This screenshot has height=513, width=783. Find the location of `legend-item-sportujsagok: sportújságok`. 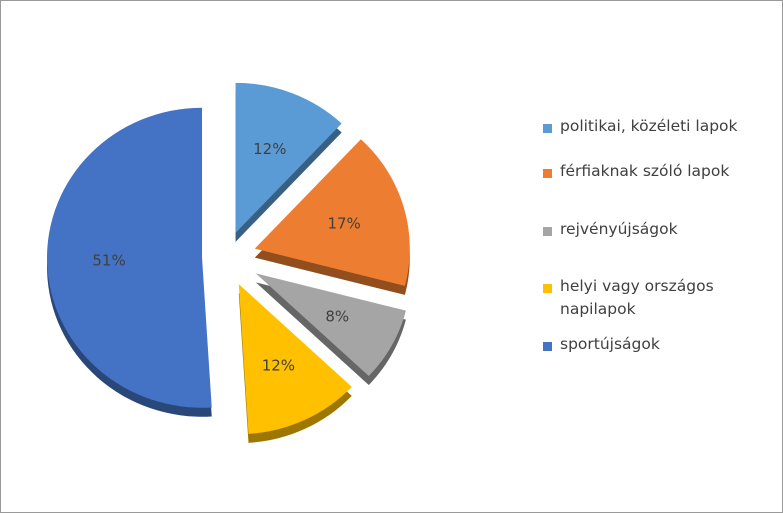

legend-item-sportujsagok: sportújságok is located at coordinates (657, 344).